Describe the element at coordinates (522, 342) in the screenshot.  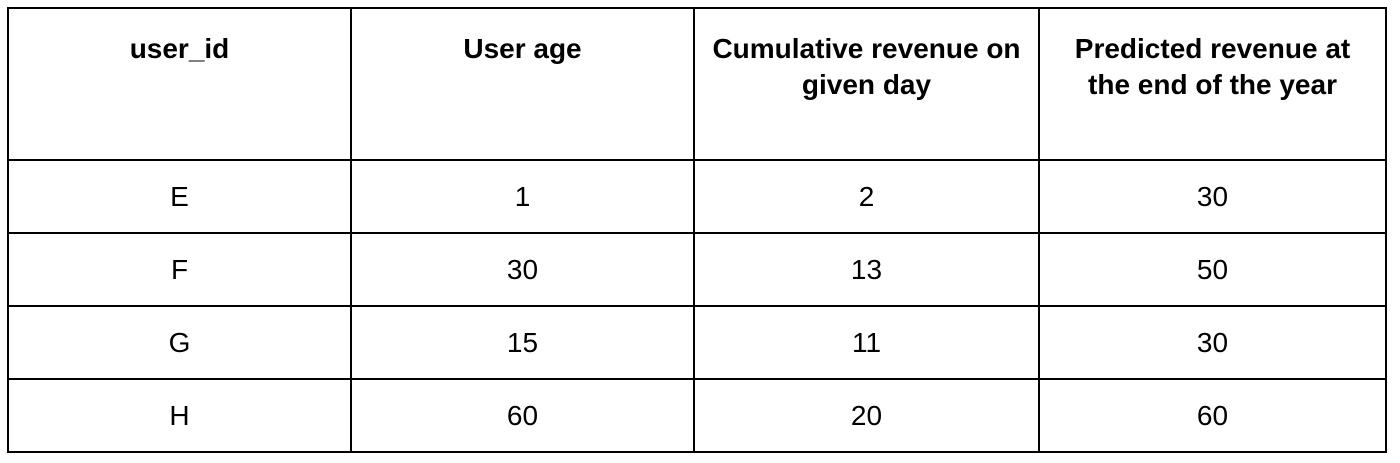
I see `cell-user-age: 15` at that location.